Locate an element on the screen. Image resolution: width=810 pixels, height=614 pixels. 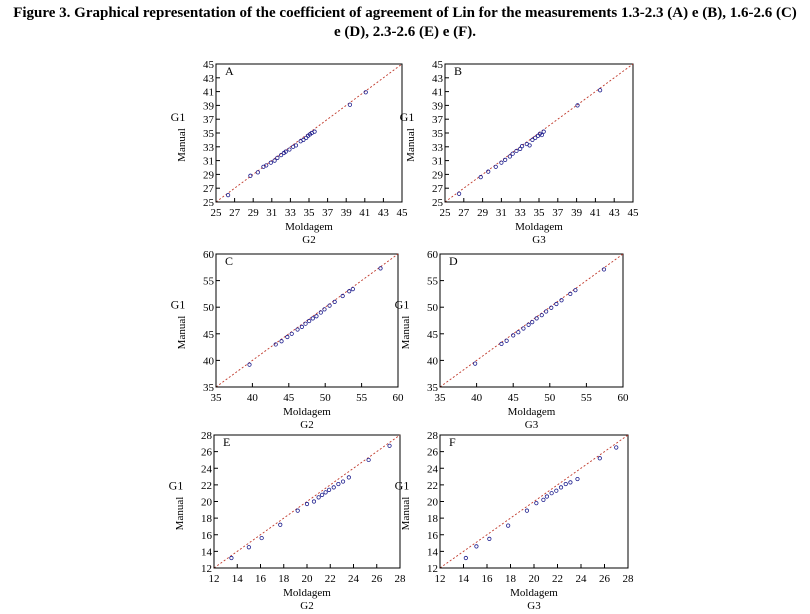
y-tick-label-c: 55 is located at coordinates (209, 282).